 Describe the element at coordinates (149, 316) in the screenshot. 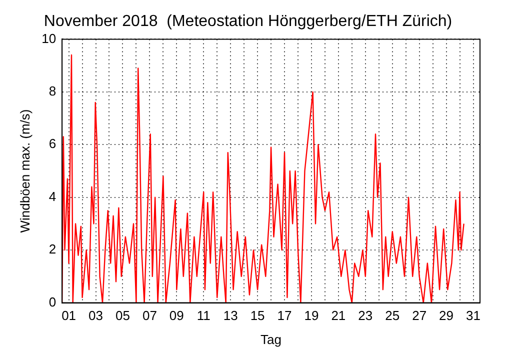

I see `x-tick-label: 07` at that location.